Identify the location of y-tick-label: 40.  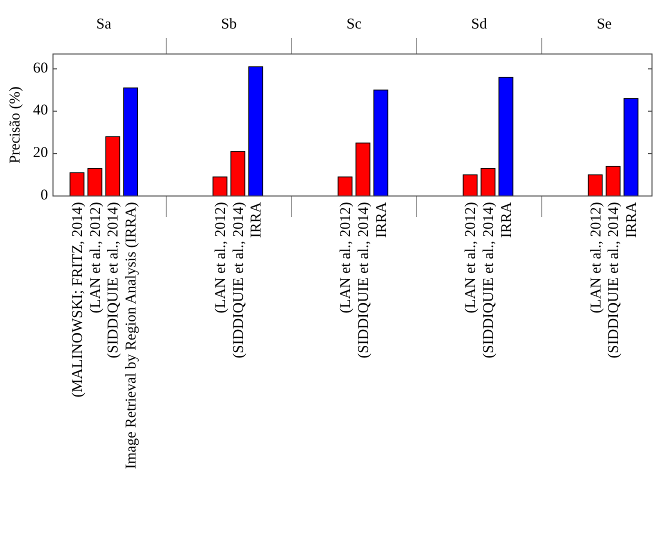
(40, 110).